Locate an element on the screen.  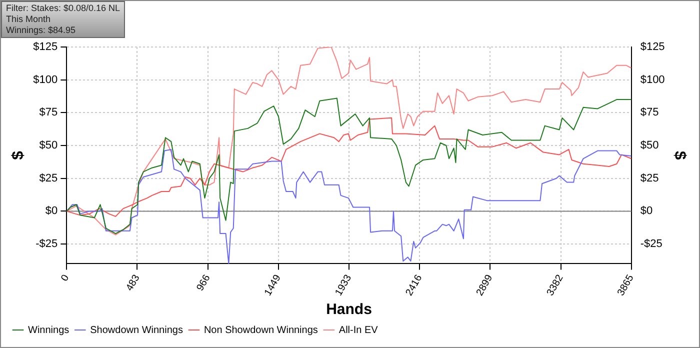
y-axis-title: $ is located at coordinates (19, 155).